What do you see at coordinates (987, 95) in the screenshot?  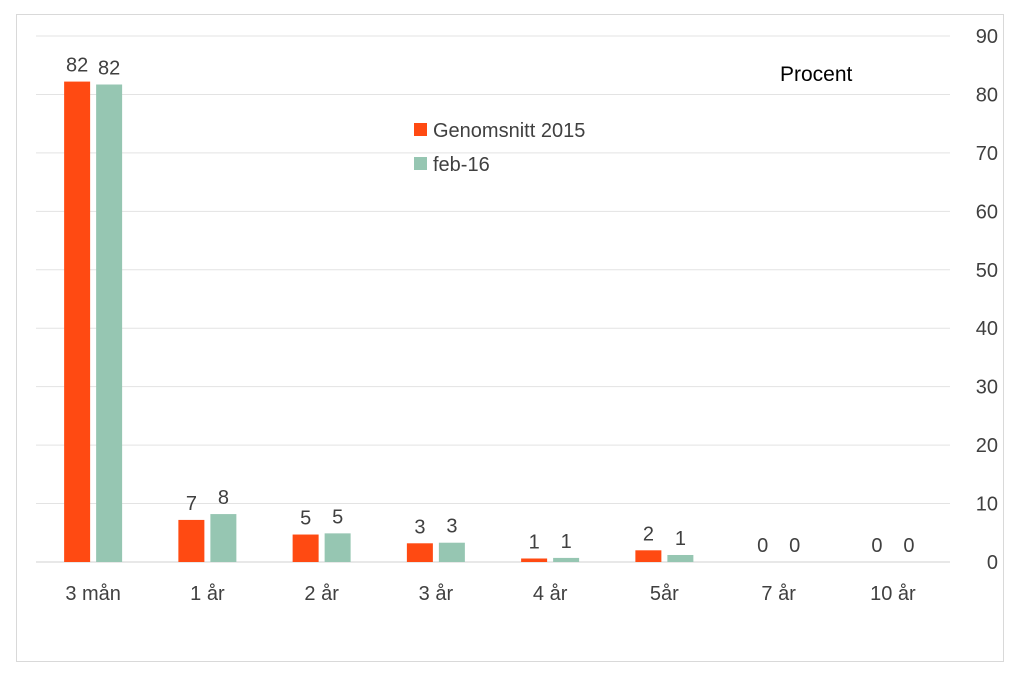 I see `y-tick-label: 80` at bounding box center [987, 95].